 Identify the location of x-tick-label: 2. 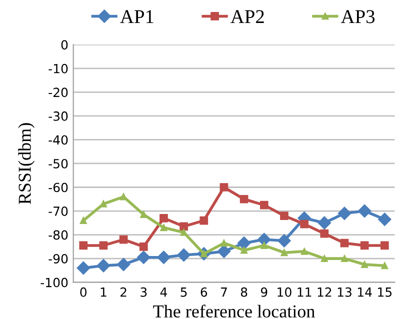
(123, 292).